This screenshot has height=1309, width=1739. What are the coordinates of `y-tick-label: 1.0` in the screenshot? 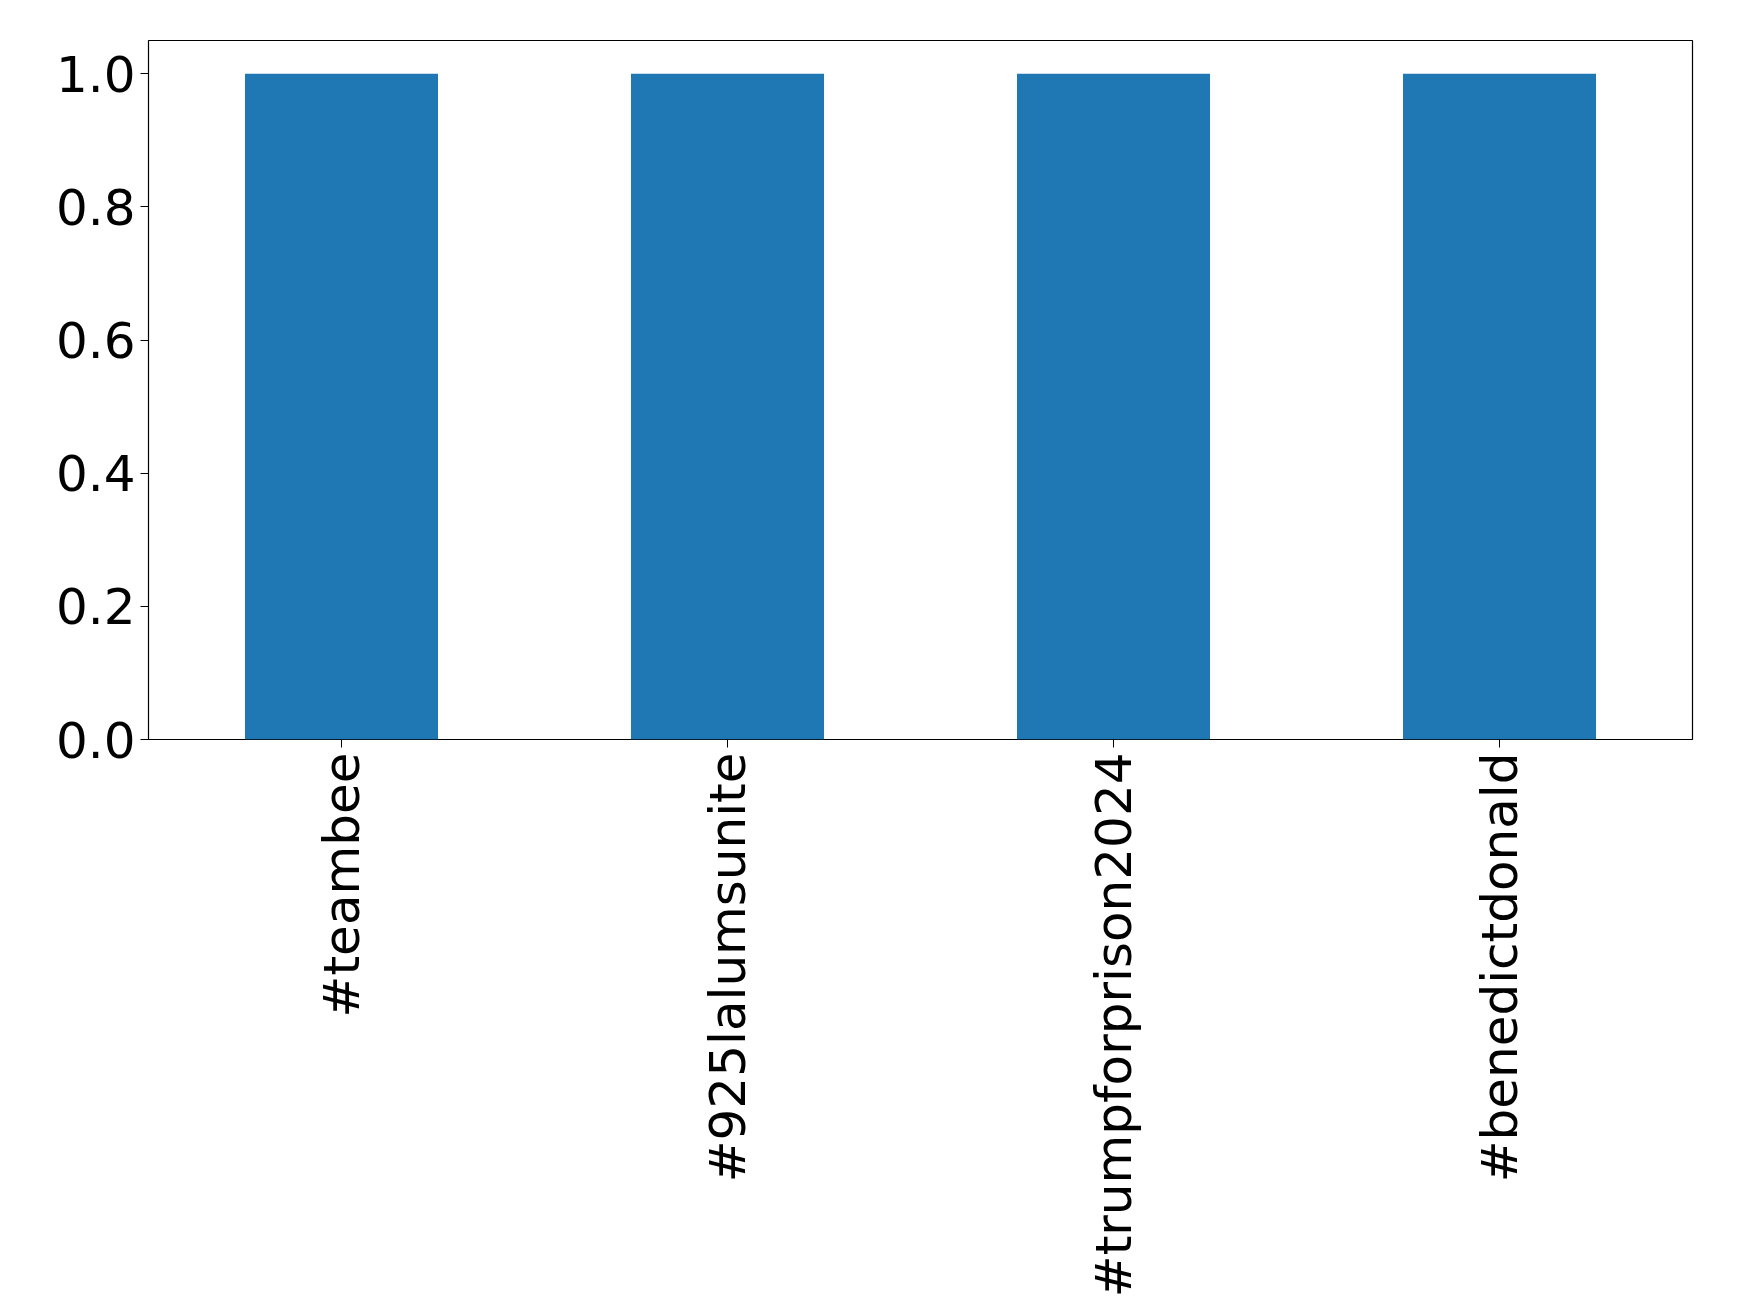 It's located at (95, 74).